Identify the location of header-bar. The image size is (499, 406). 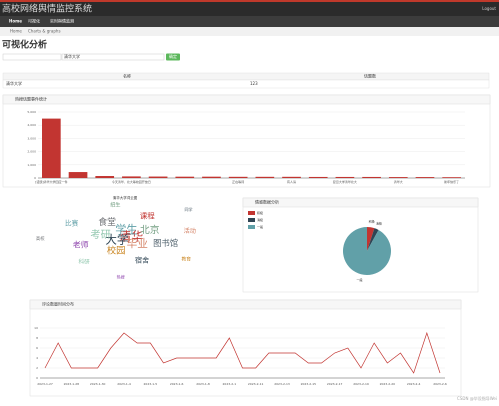
(249, 8).